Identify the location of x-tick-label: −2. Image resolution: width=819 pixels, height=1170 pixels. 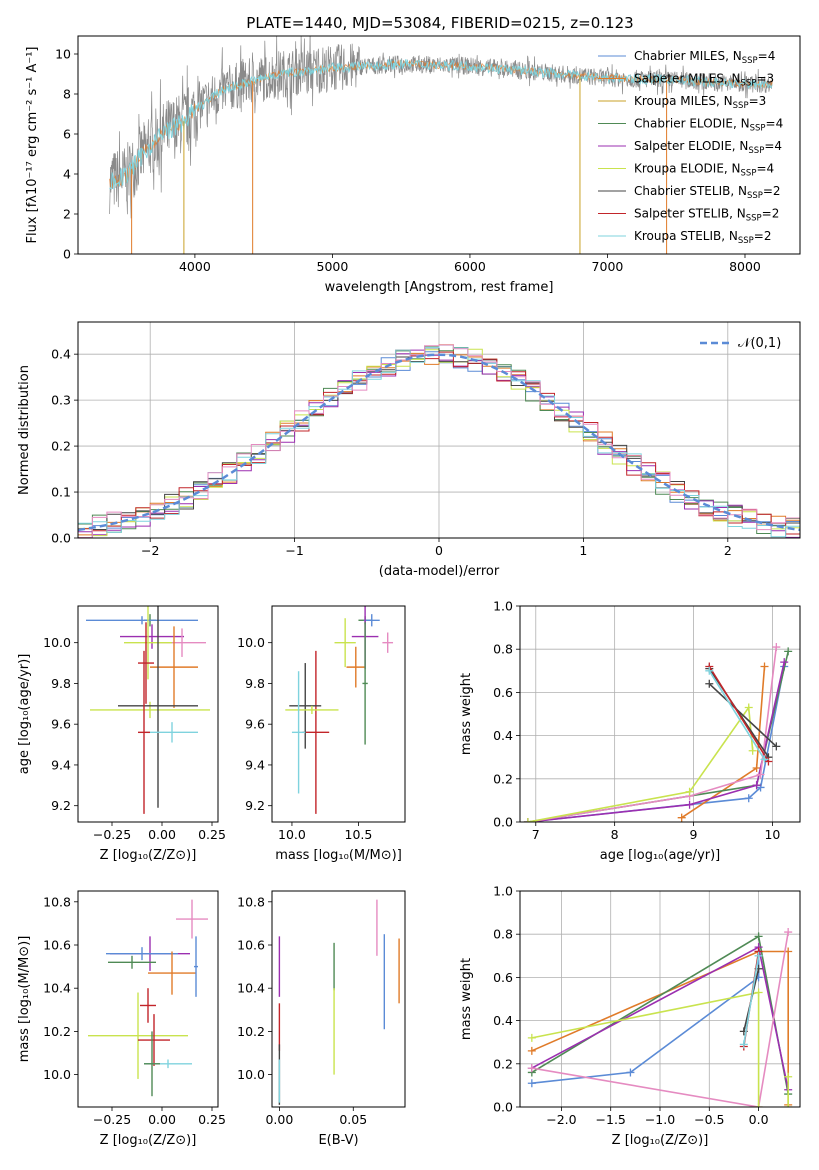
(150, 550).